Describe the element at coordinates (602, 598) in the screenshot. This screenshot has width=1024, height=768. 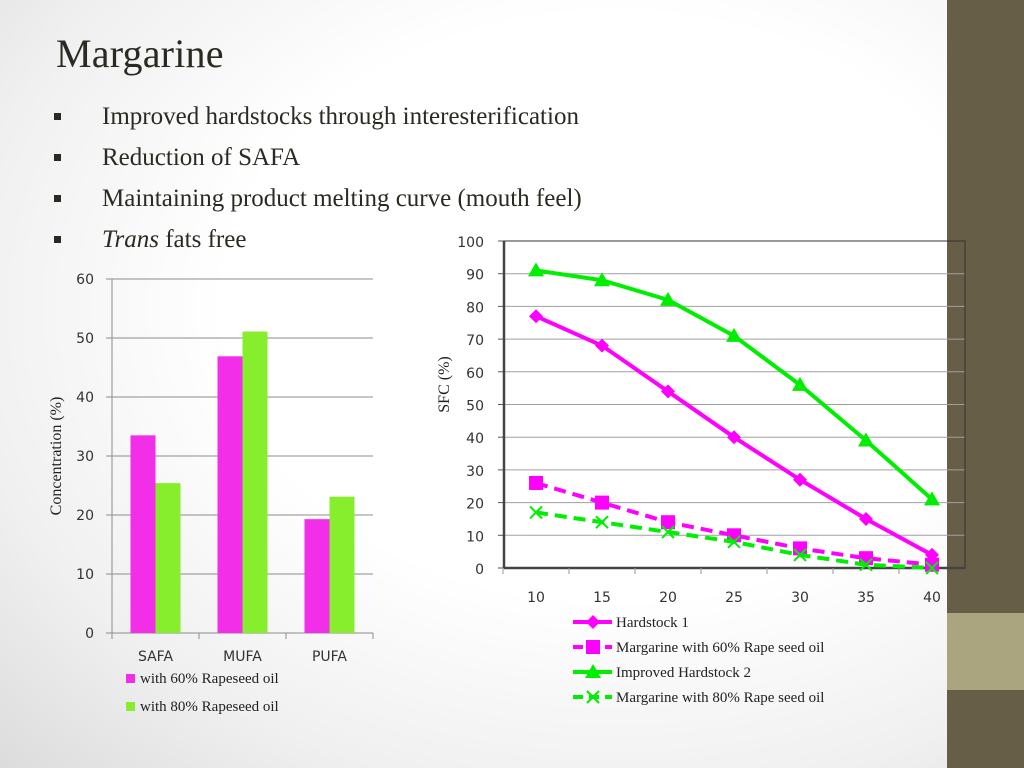
I see `x-tick-label: 15` at that location.